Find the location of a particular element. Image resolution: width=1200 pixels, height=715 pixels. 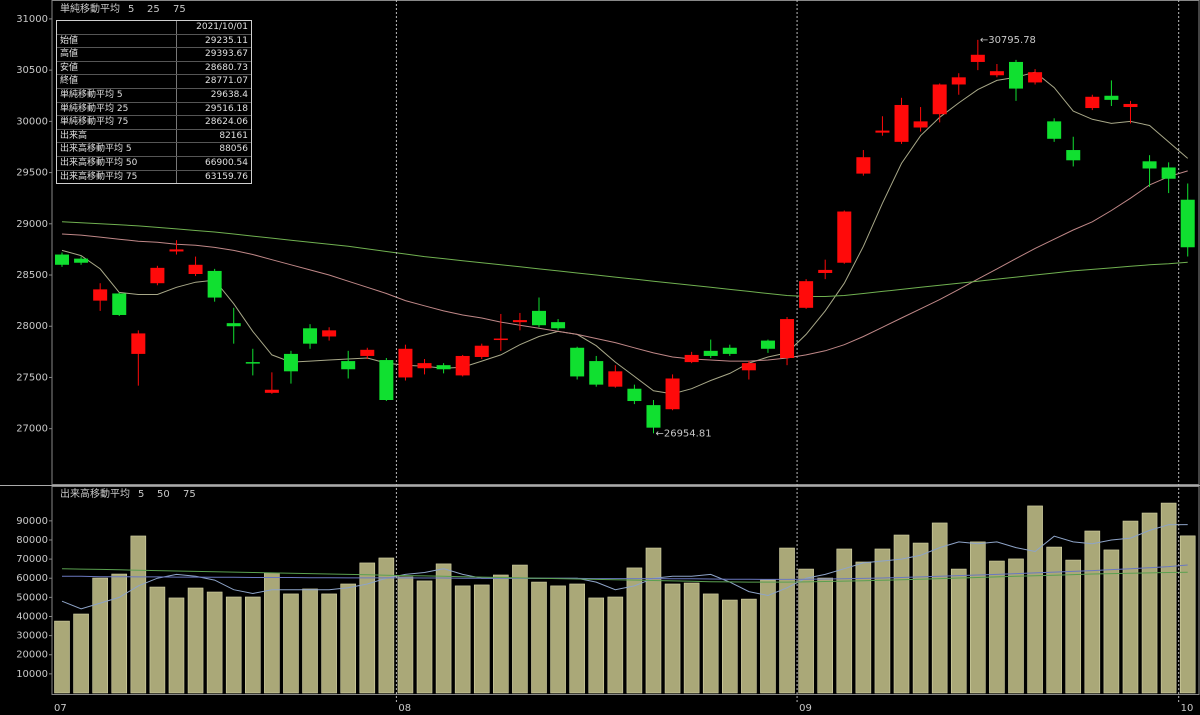

info-value: 29638.4 is located at coordinates (229, 94).